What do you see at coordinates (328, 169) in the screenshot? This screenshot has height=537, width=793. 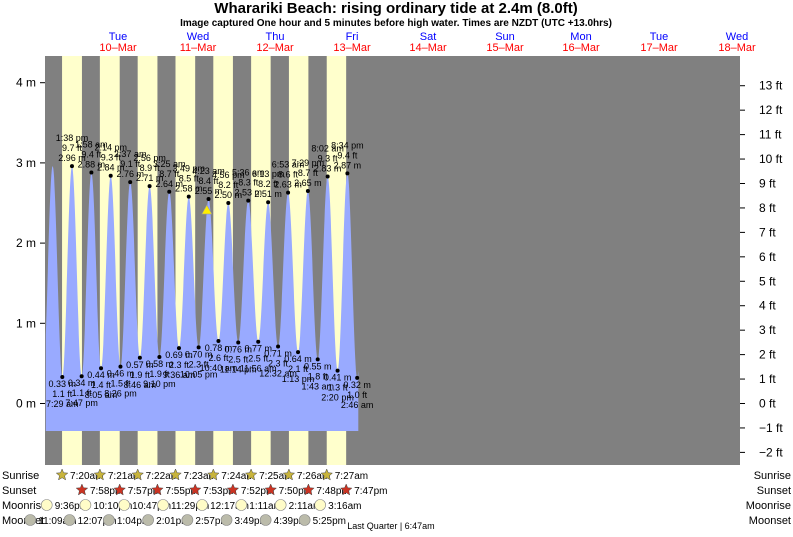 I see `tide-label: 2.83 m` at bounding box center [328, 169].